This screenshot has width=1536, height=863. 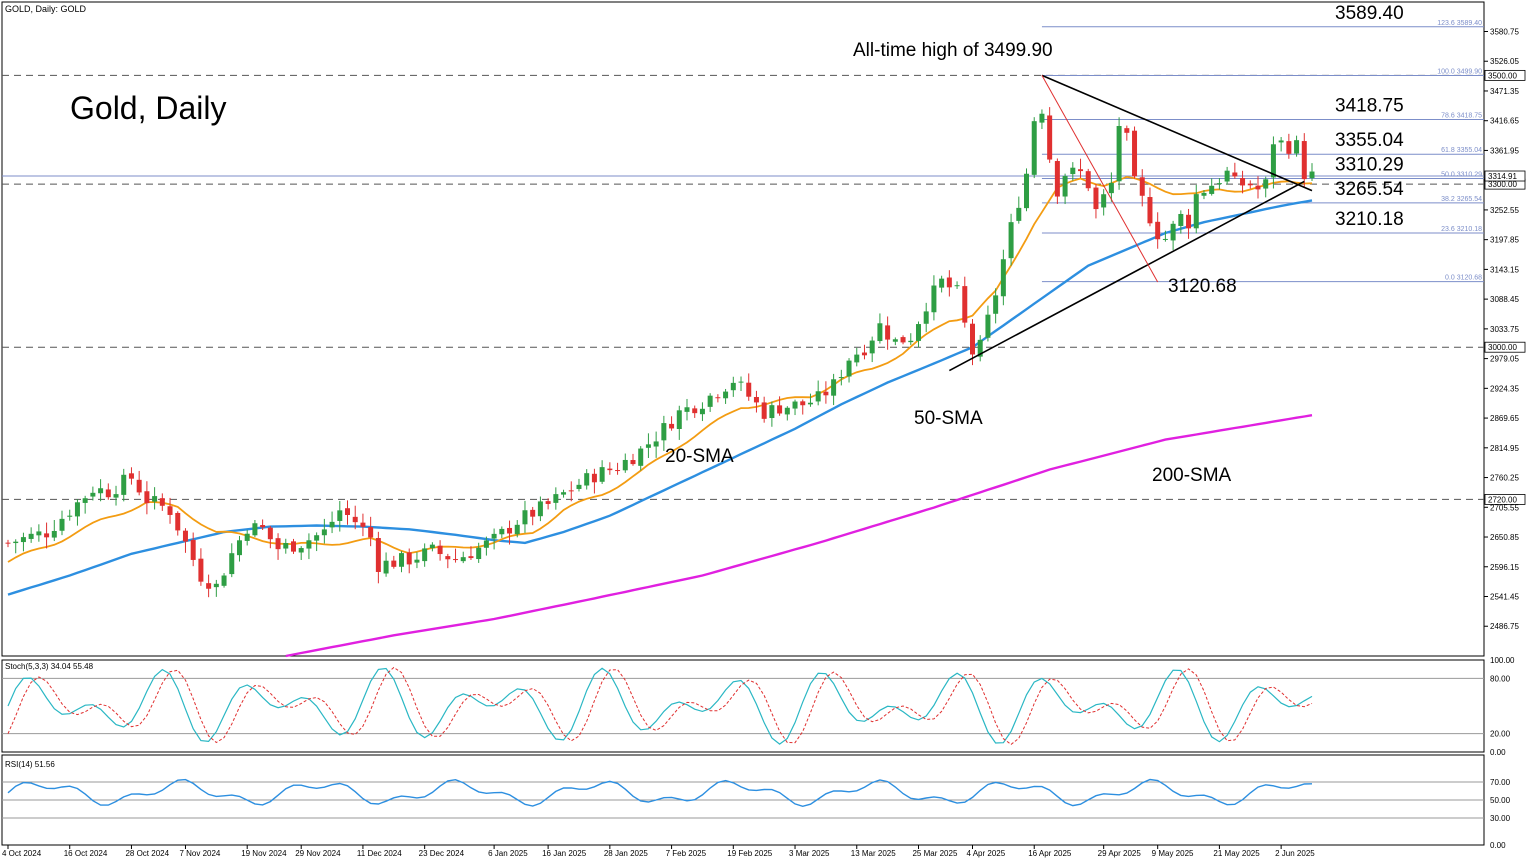 What do you see at coordinates (1504, 507) in the screenshot?
I see `price-tick-label: 2705.55` at bounding box center [1504, 507].